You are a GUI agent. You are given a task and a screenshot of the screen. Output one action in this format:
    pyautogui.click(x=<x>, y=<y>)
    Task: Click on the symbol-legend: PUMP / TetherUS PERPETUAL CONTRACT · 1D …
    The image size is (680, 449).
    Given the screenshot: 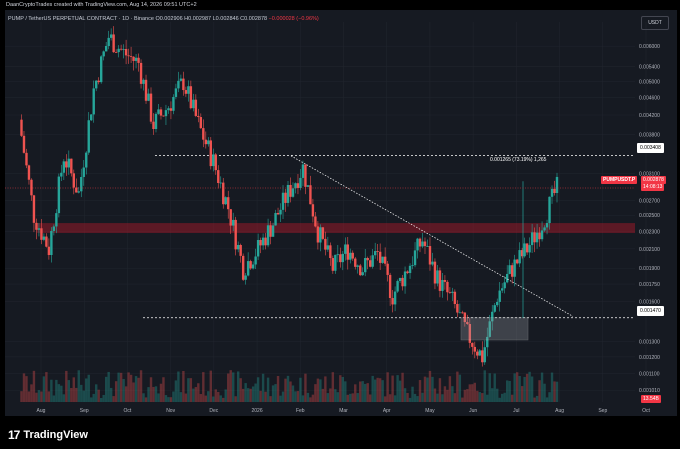 What is the action you would take?
    pyautogui.click(x=163, y=19)
    